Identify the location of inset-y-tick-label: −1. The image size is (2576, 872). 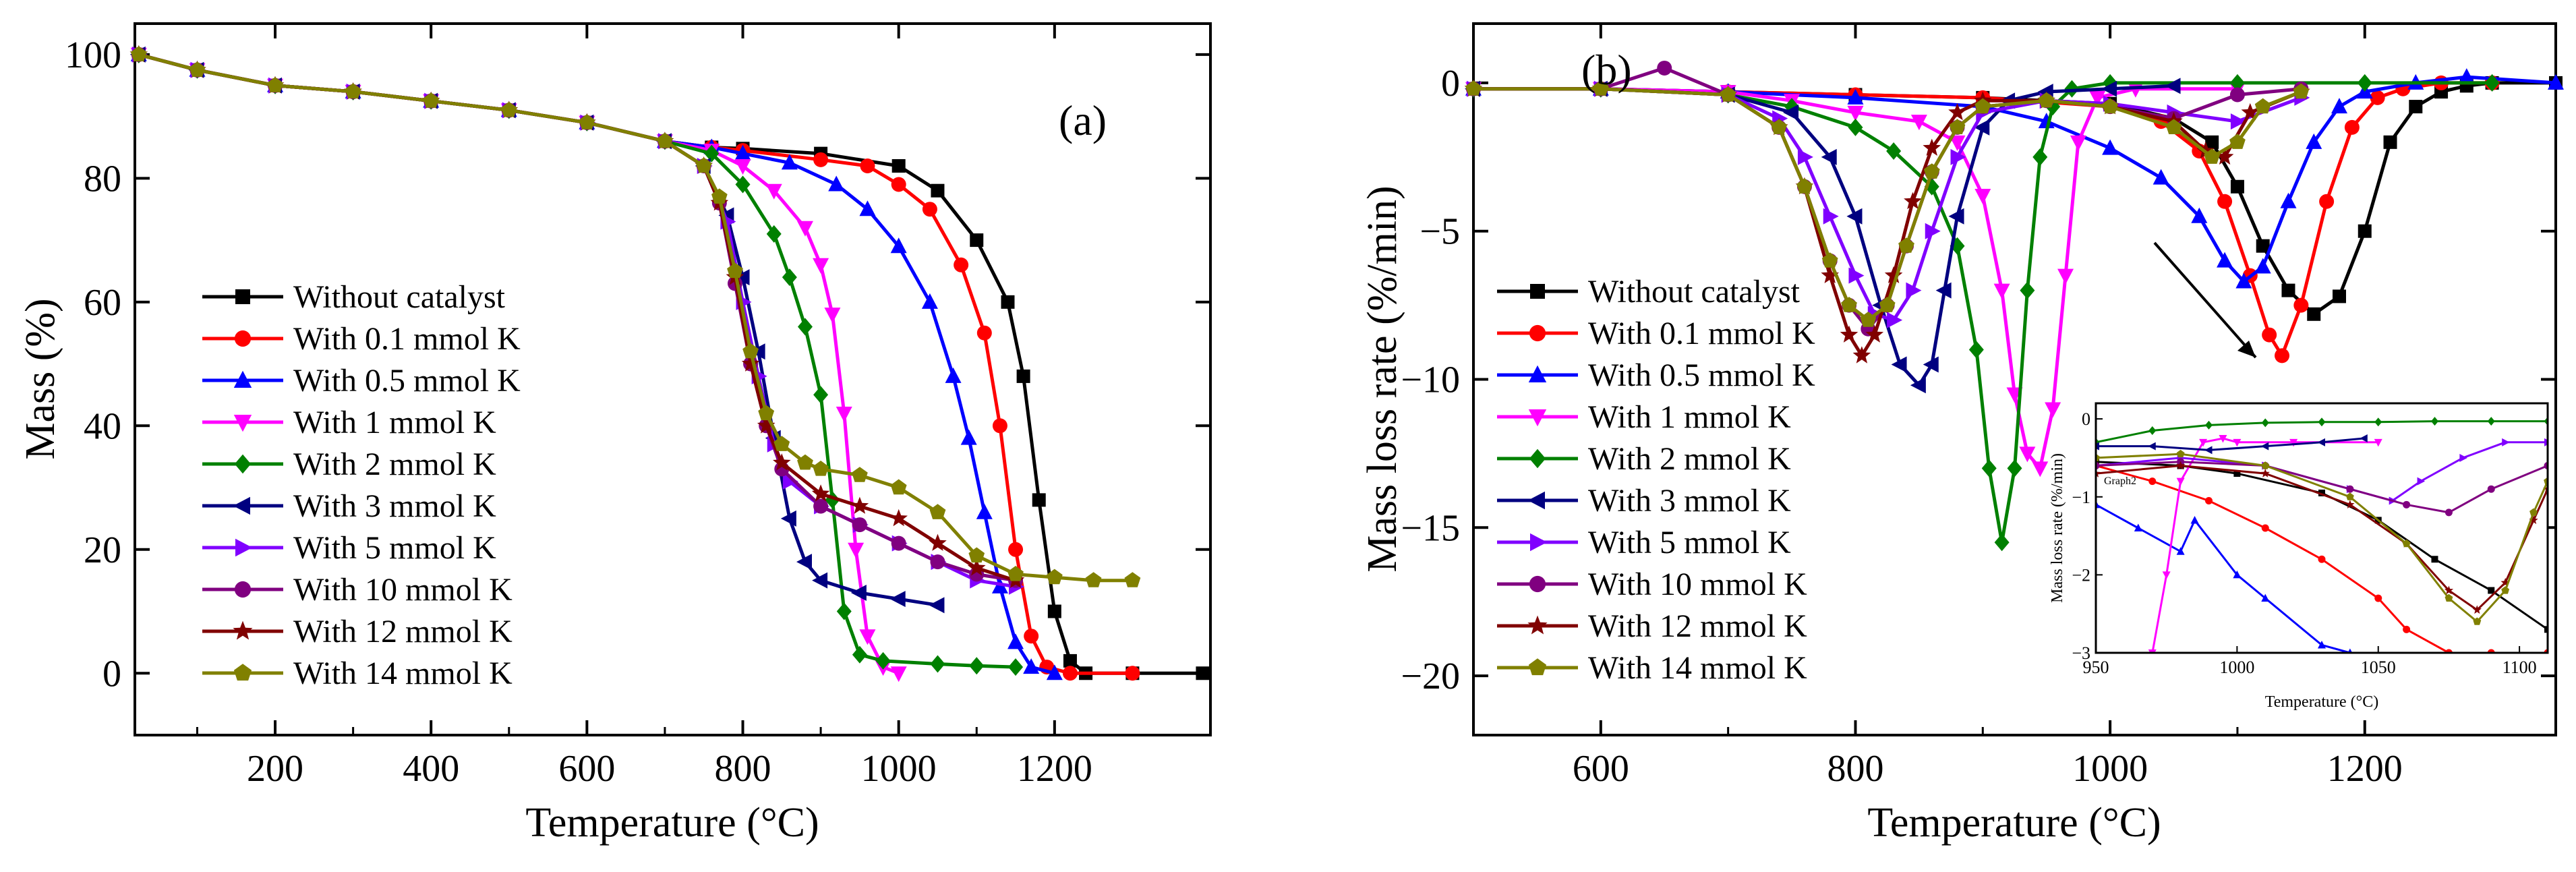
(2081, 498).